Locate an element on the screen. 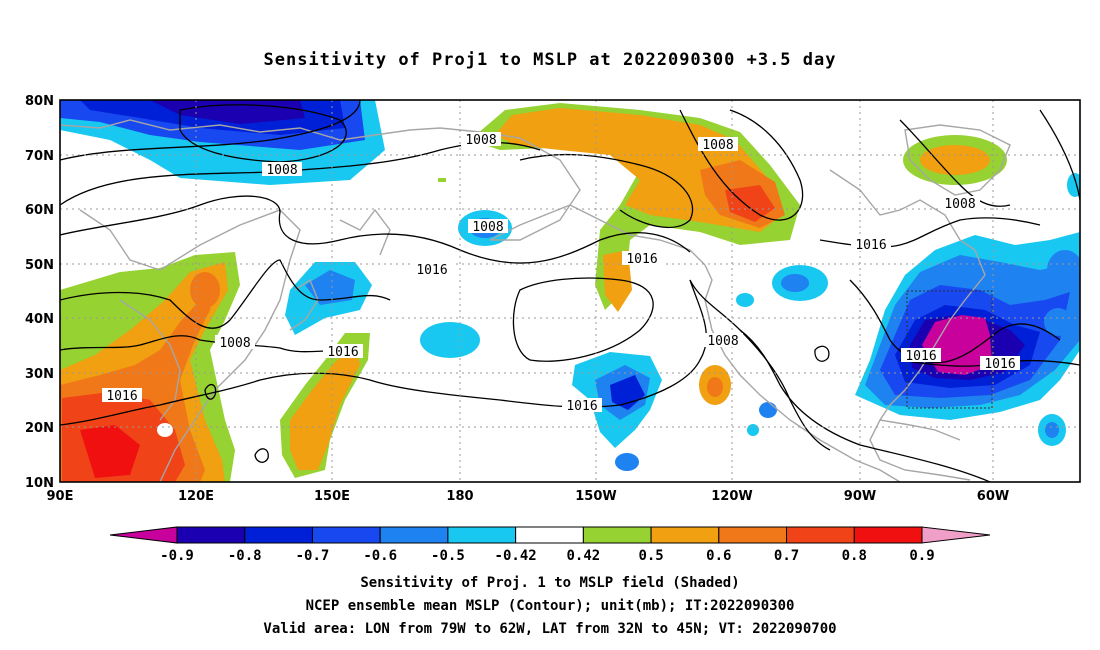  colorbar-label: -0.8 is located at coordinates (245, 556).